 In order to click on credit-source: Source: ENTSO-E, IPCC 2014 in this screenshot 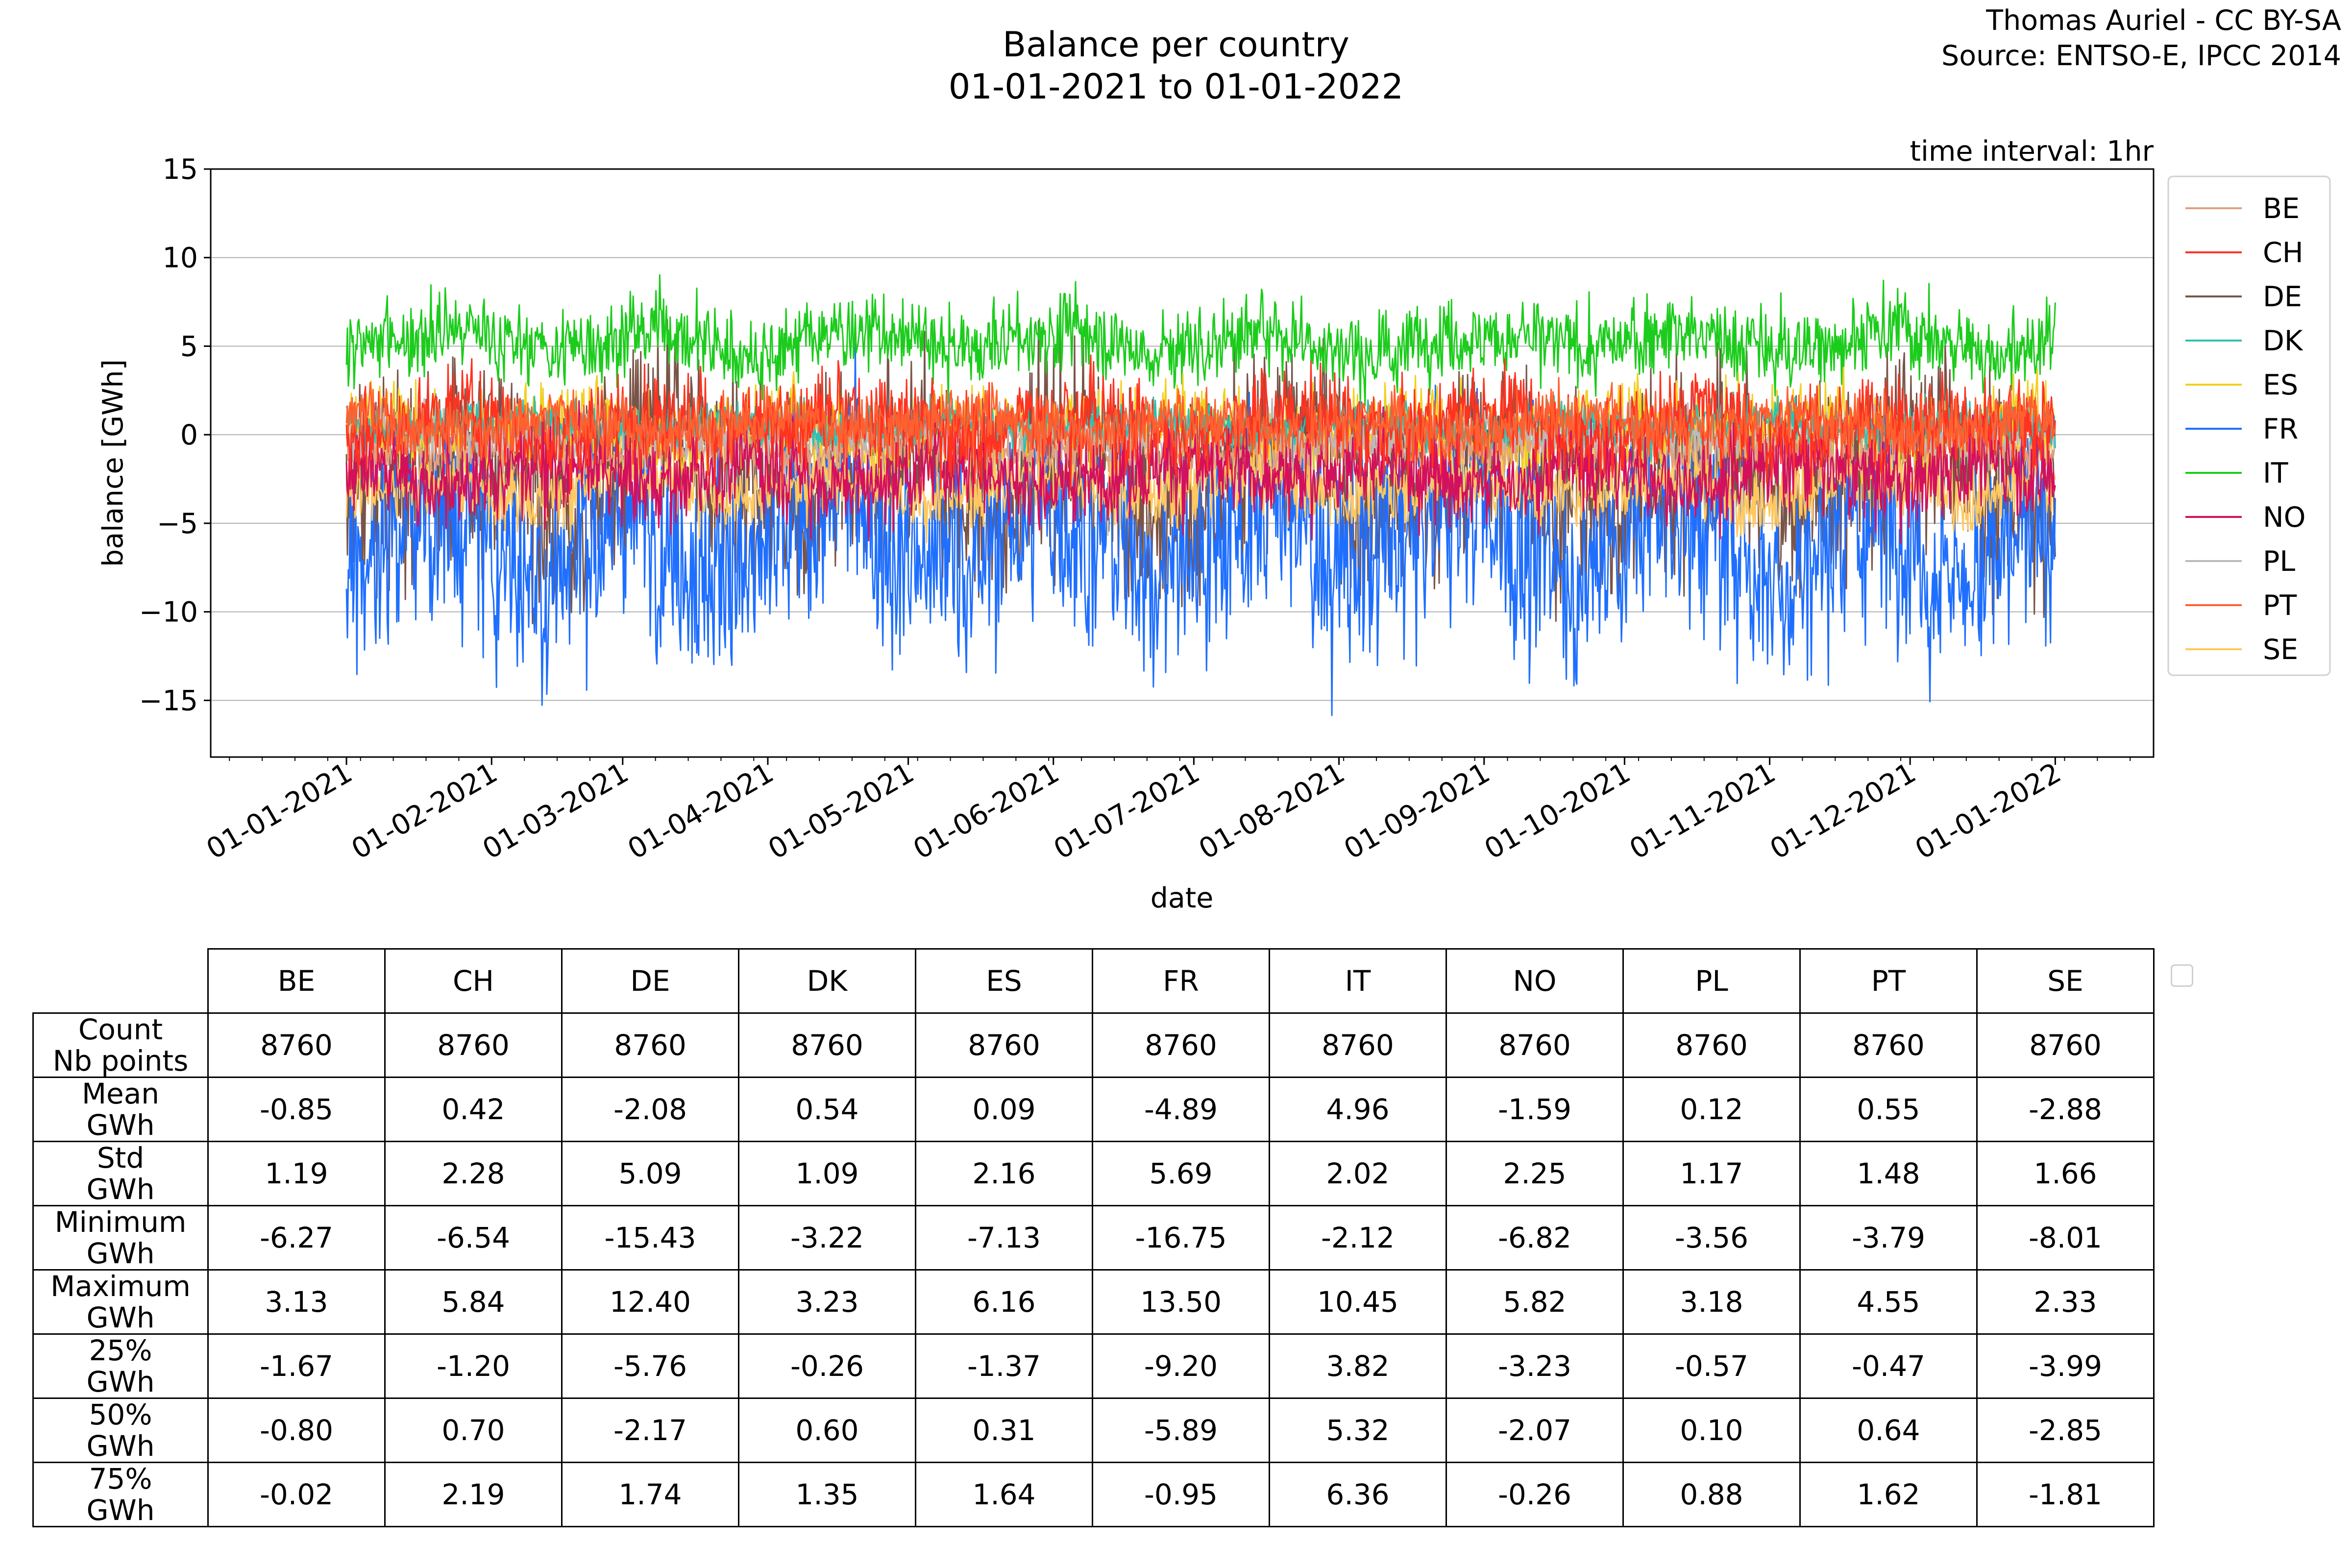, I will do `click(2141, 56)`.